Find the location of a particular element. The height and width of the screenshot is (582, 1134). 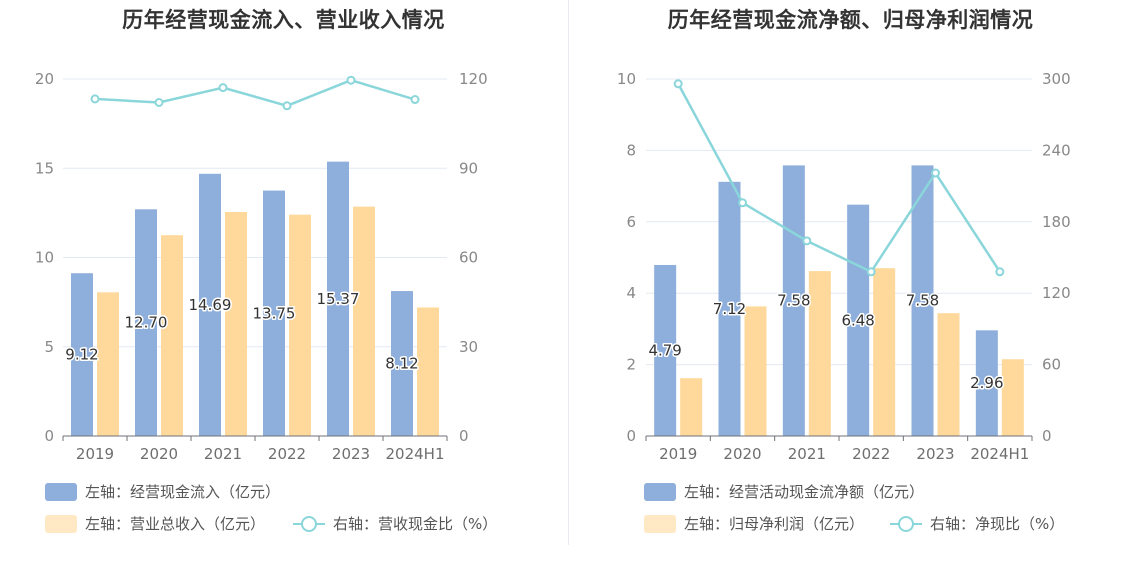

data-label: 13.75 is located at coordinates (274, 313).